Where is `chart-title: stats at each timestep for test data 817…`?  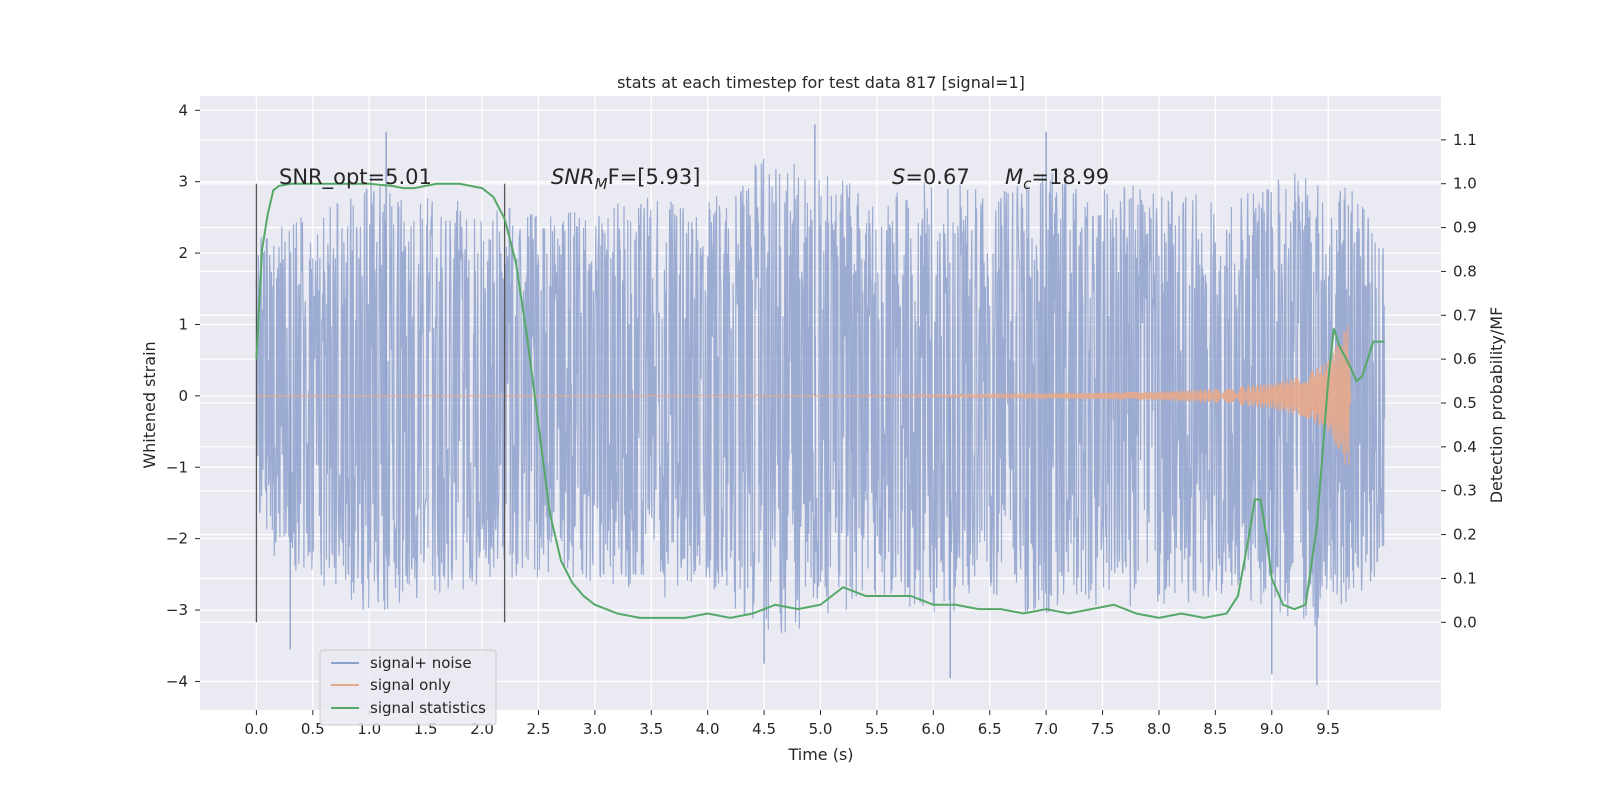
chart-title: stats at each timestep for test data 817… is located at coordinates (821, 82).